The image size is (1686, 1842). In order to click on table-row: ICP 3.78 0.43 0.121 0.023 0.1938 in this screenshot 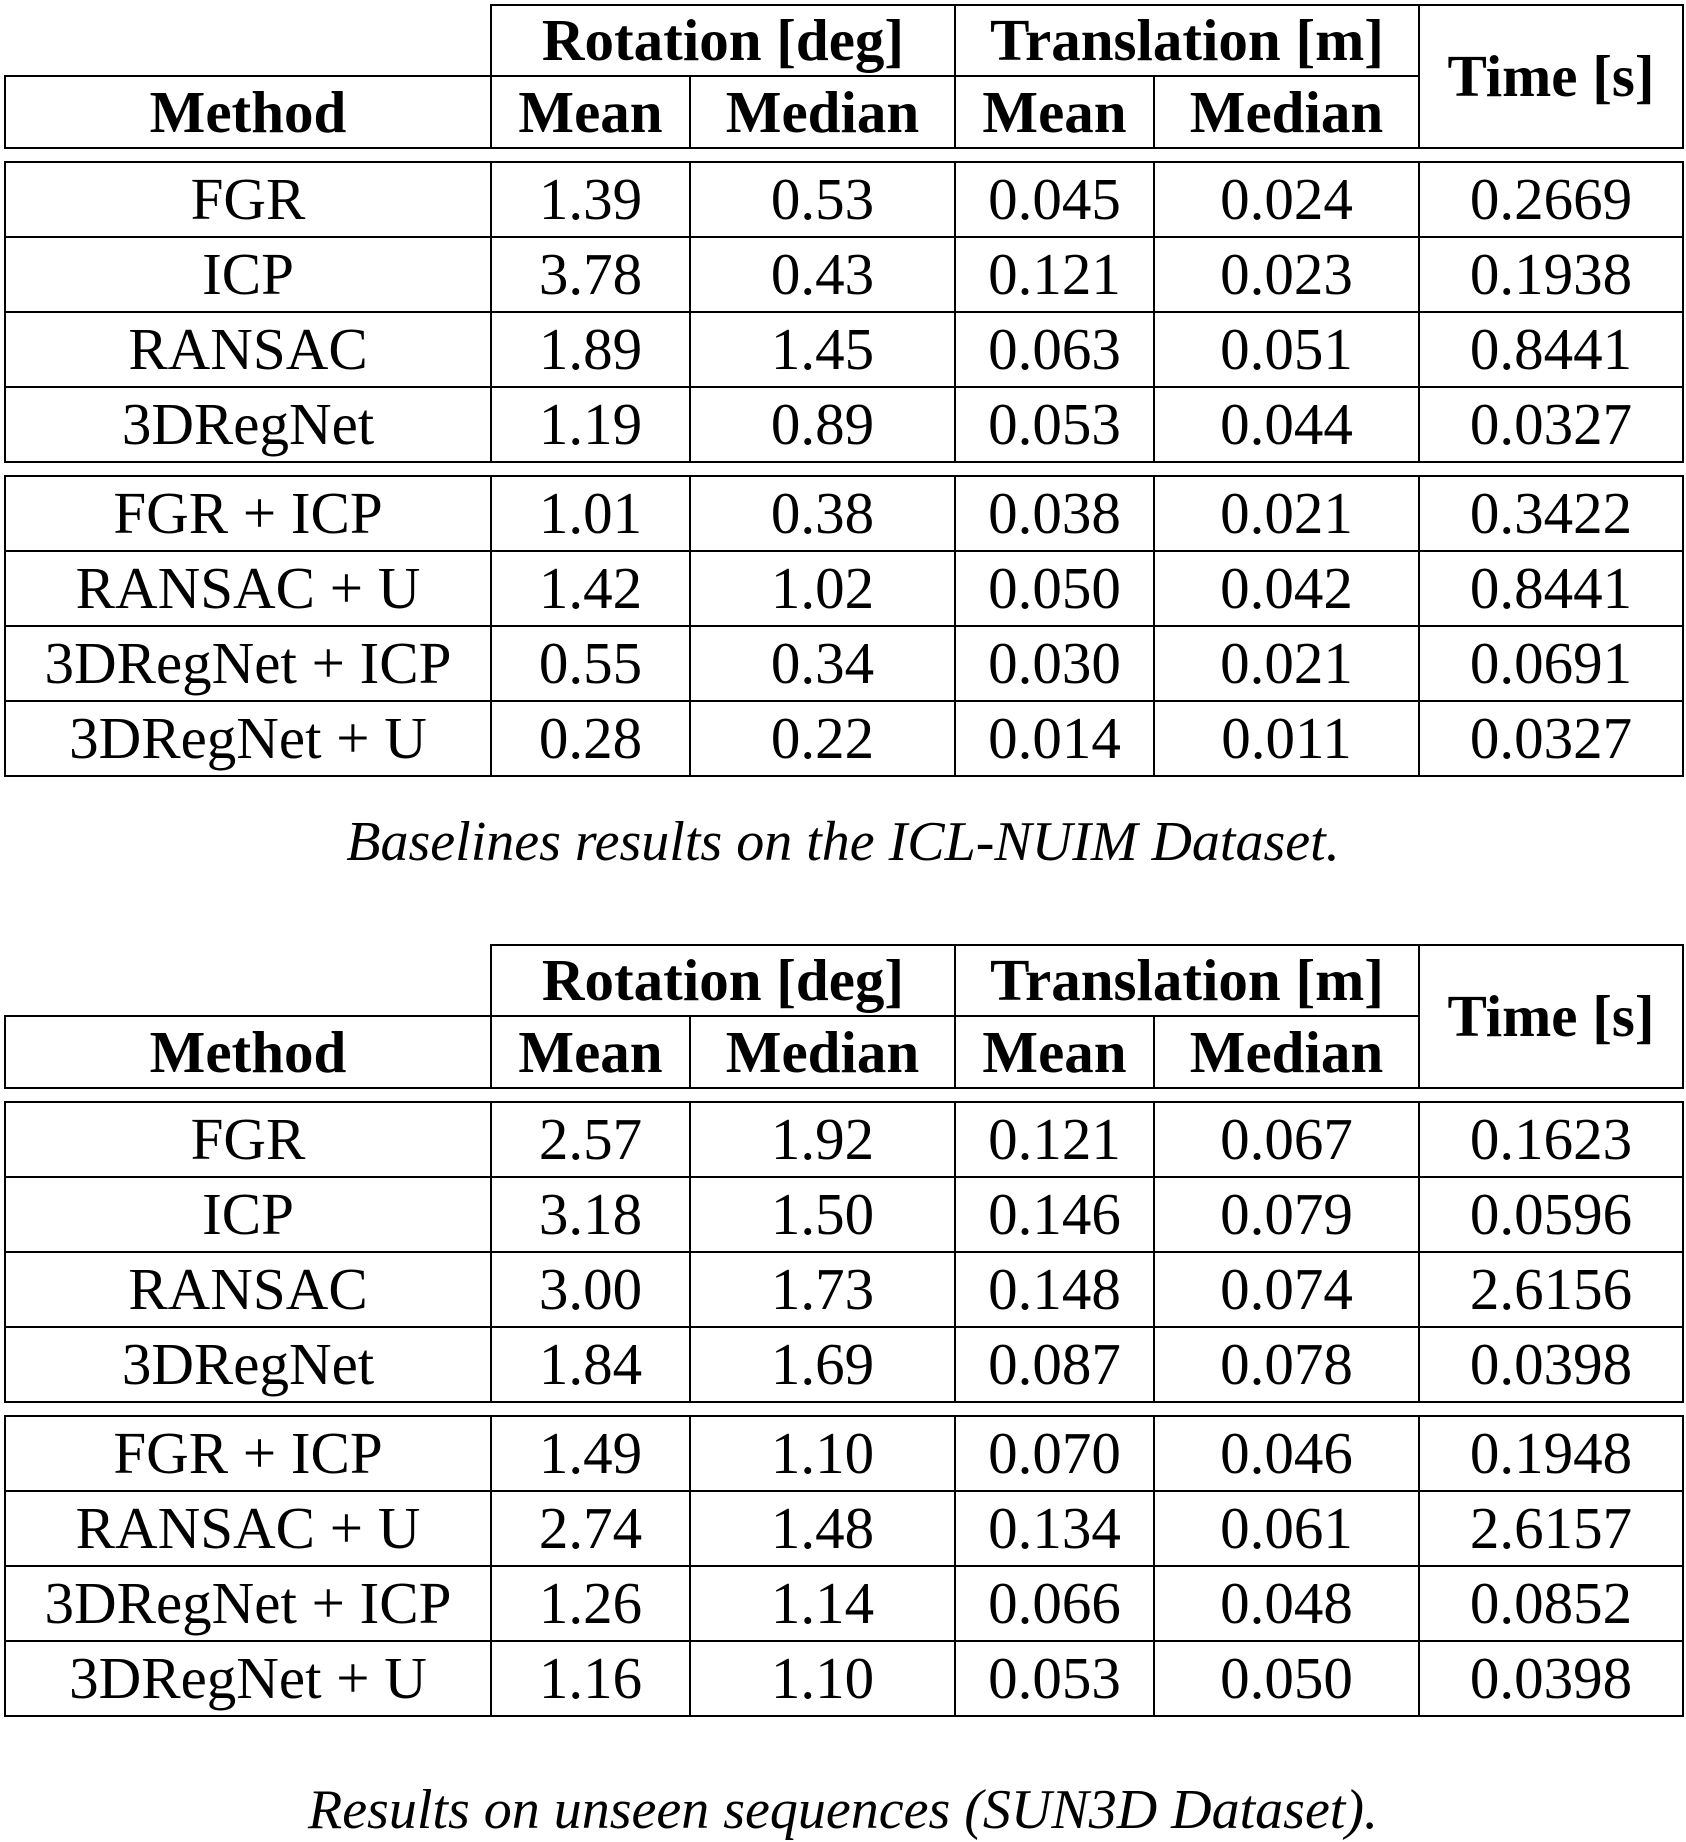, I will do `click(844, 274)`.